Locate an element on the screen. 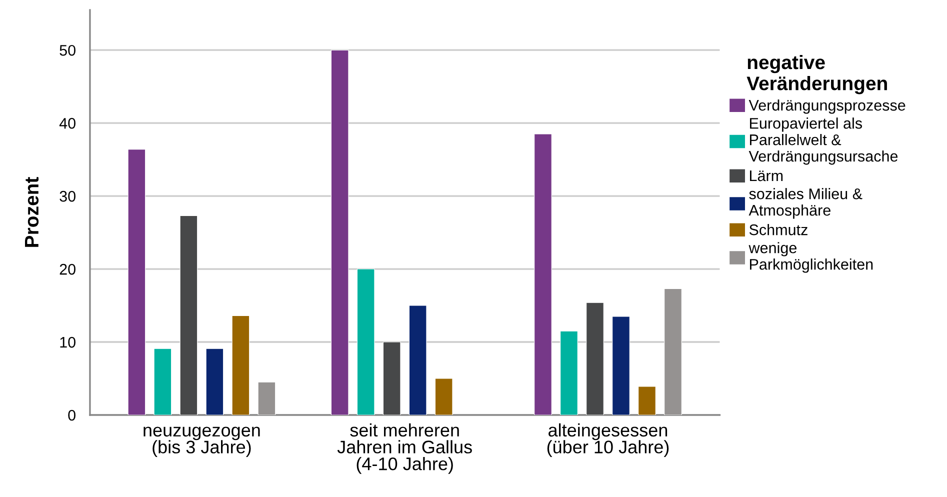  y-tick-label: 30 is located at coordinates (68, 196).